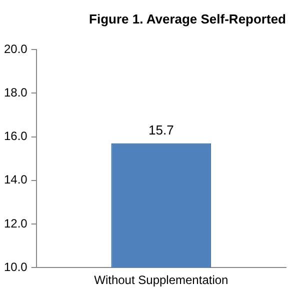  Describe the element at coordinates (16, 93) in the screenshot. I see `y-tick-label: 18.0` at that location.